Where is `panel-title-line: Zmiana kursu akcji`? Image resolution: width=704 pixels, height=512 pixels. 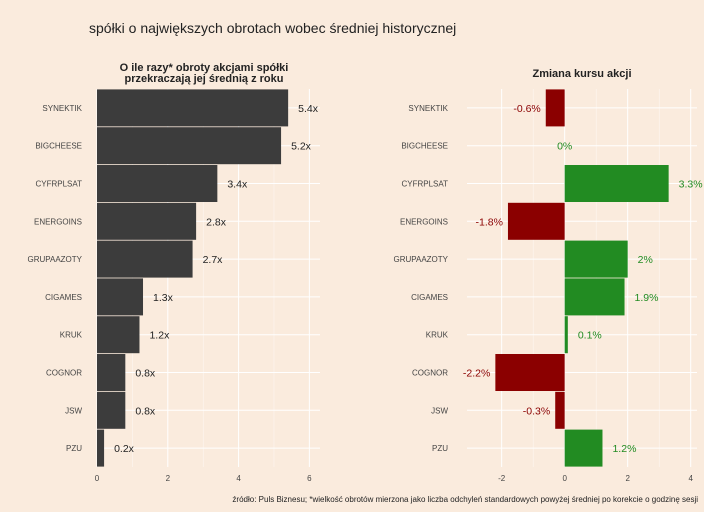
panel-title-line: Zmiana kursu akcji is located at coordinates (581, 74).